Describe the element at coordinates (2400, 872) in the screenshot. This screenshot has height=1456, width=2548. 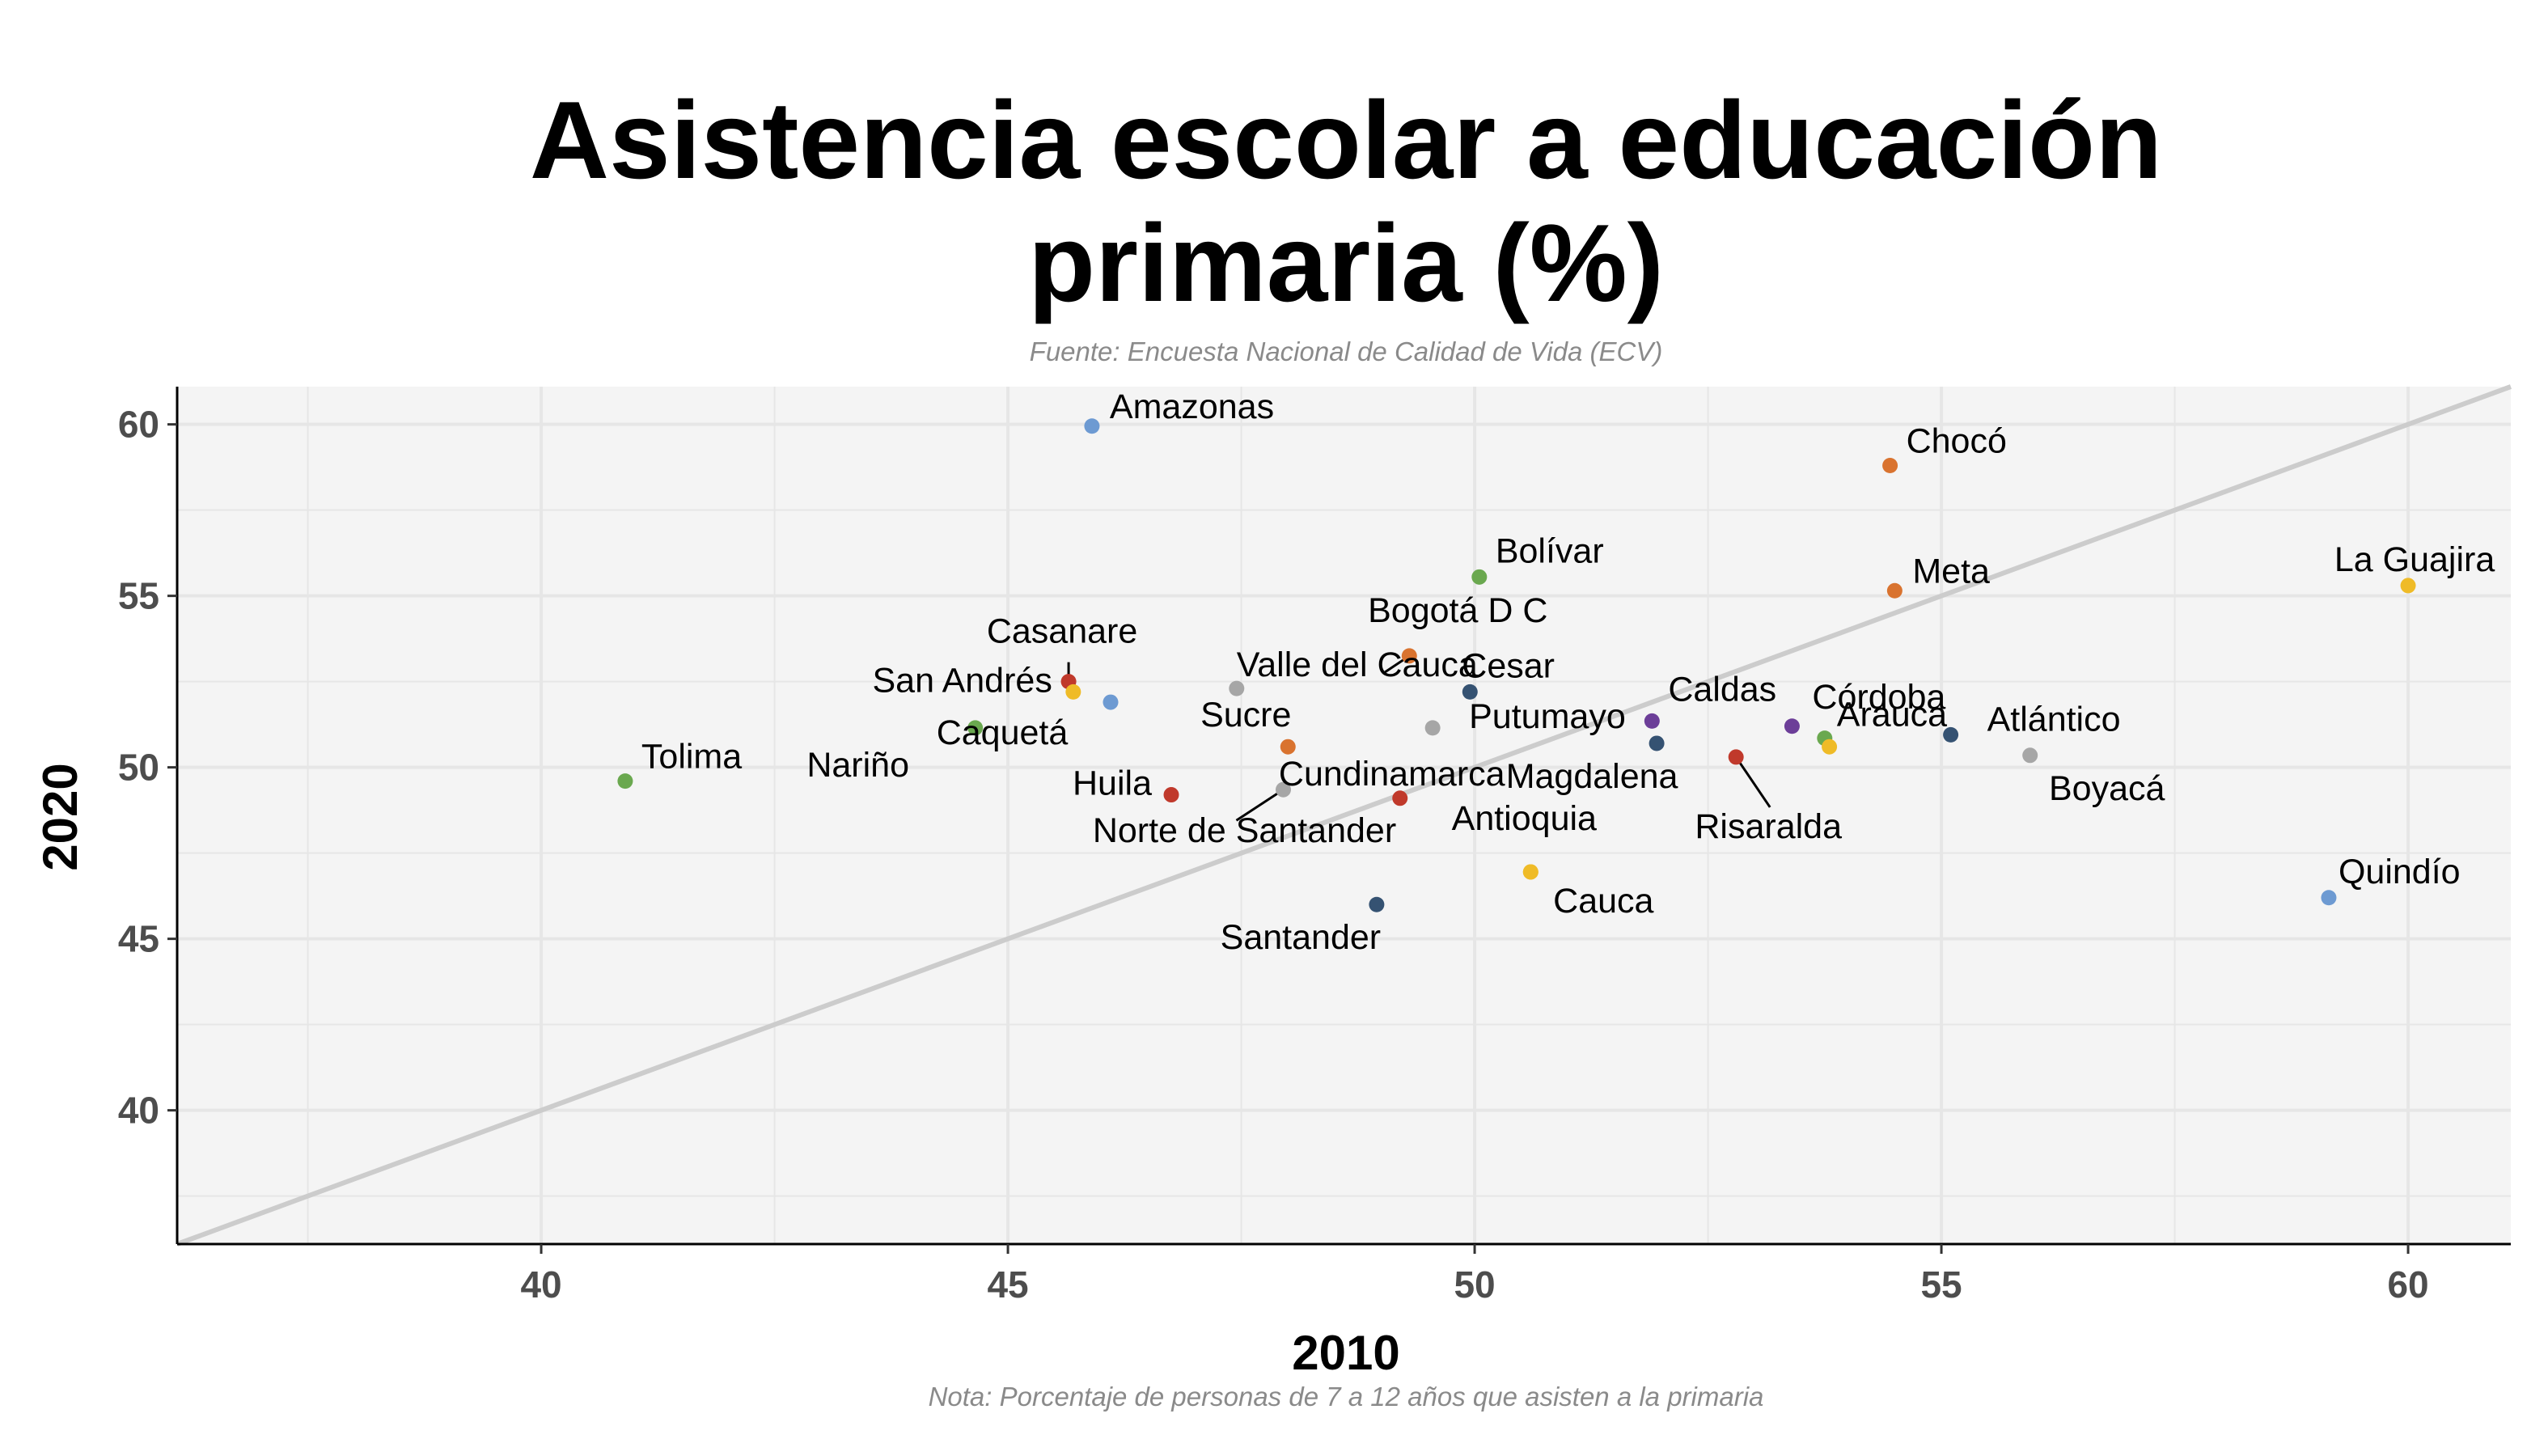
I see `point-label-quind-o: Quindío` at that location.